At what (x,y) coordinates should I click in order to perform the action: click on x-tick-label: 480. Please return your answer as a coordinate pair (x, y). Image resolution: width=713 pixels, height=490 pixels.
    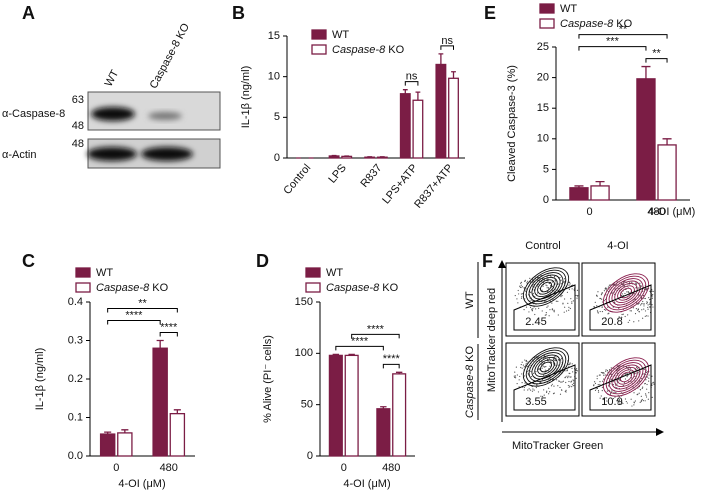
    Looking at the image, I should click on (169, 468).